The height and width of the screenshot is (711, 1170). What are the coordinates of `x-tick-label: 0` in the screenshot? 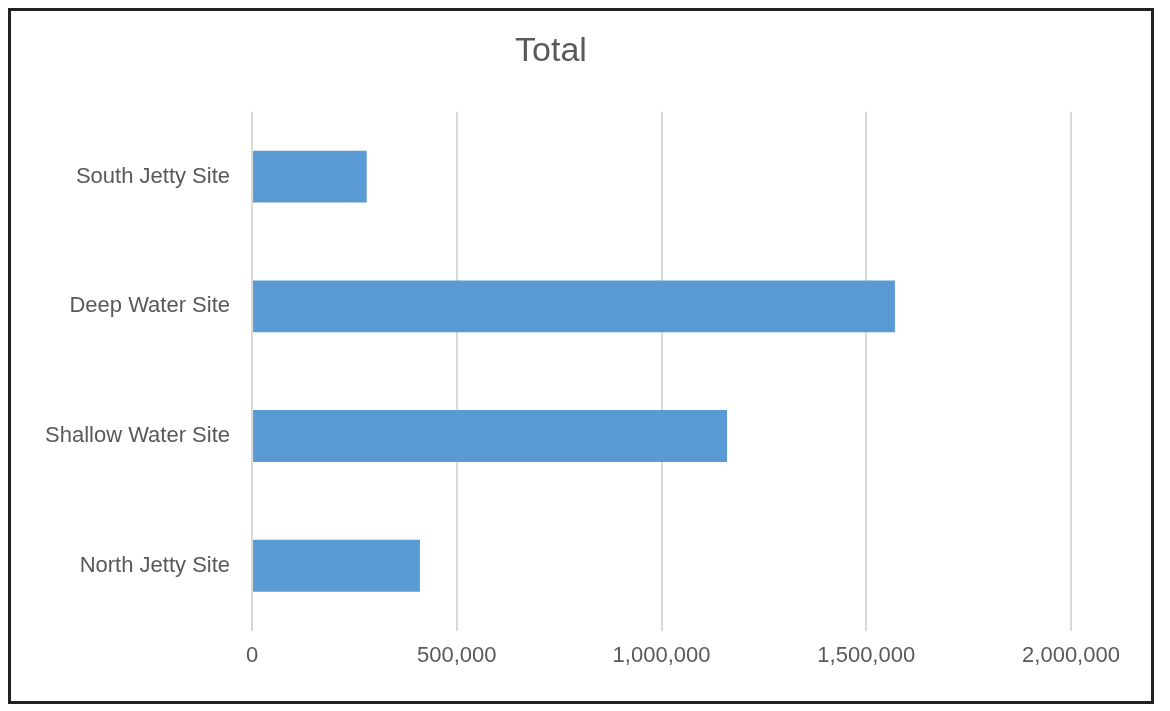 It's located at (252, 654).